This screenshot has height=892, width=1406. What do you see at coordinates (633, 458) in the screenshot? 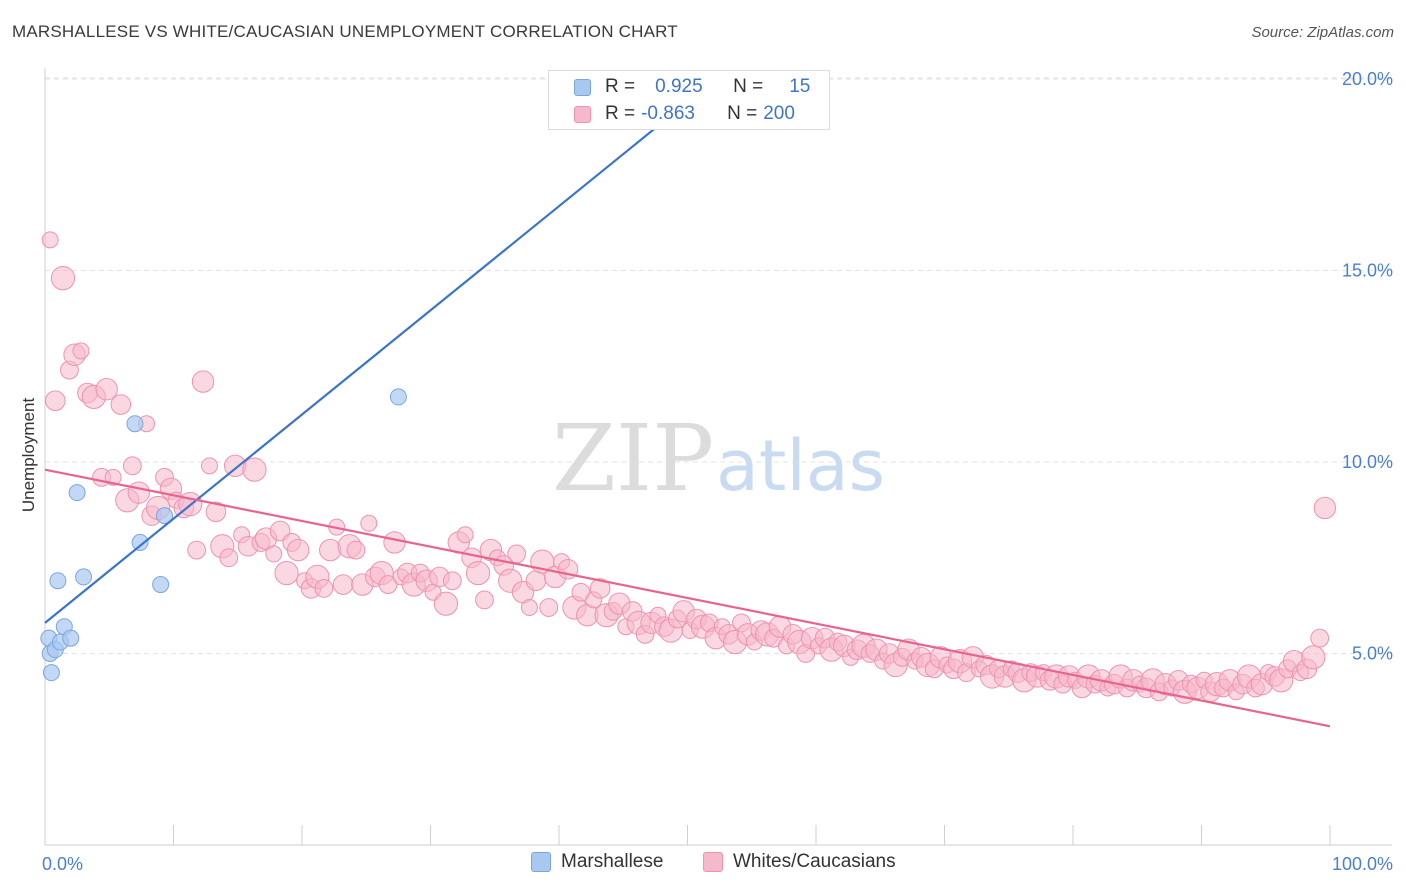
I see `watermark-zip: ZIP` at bounding box center [633, 458].